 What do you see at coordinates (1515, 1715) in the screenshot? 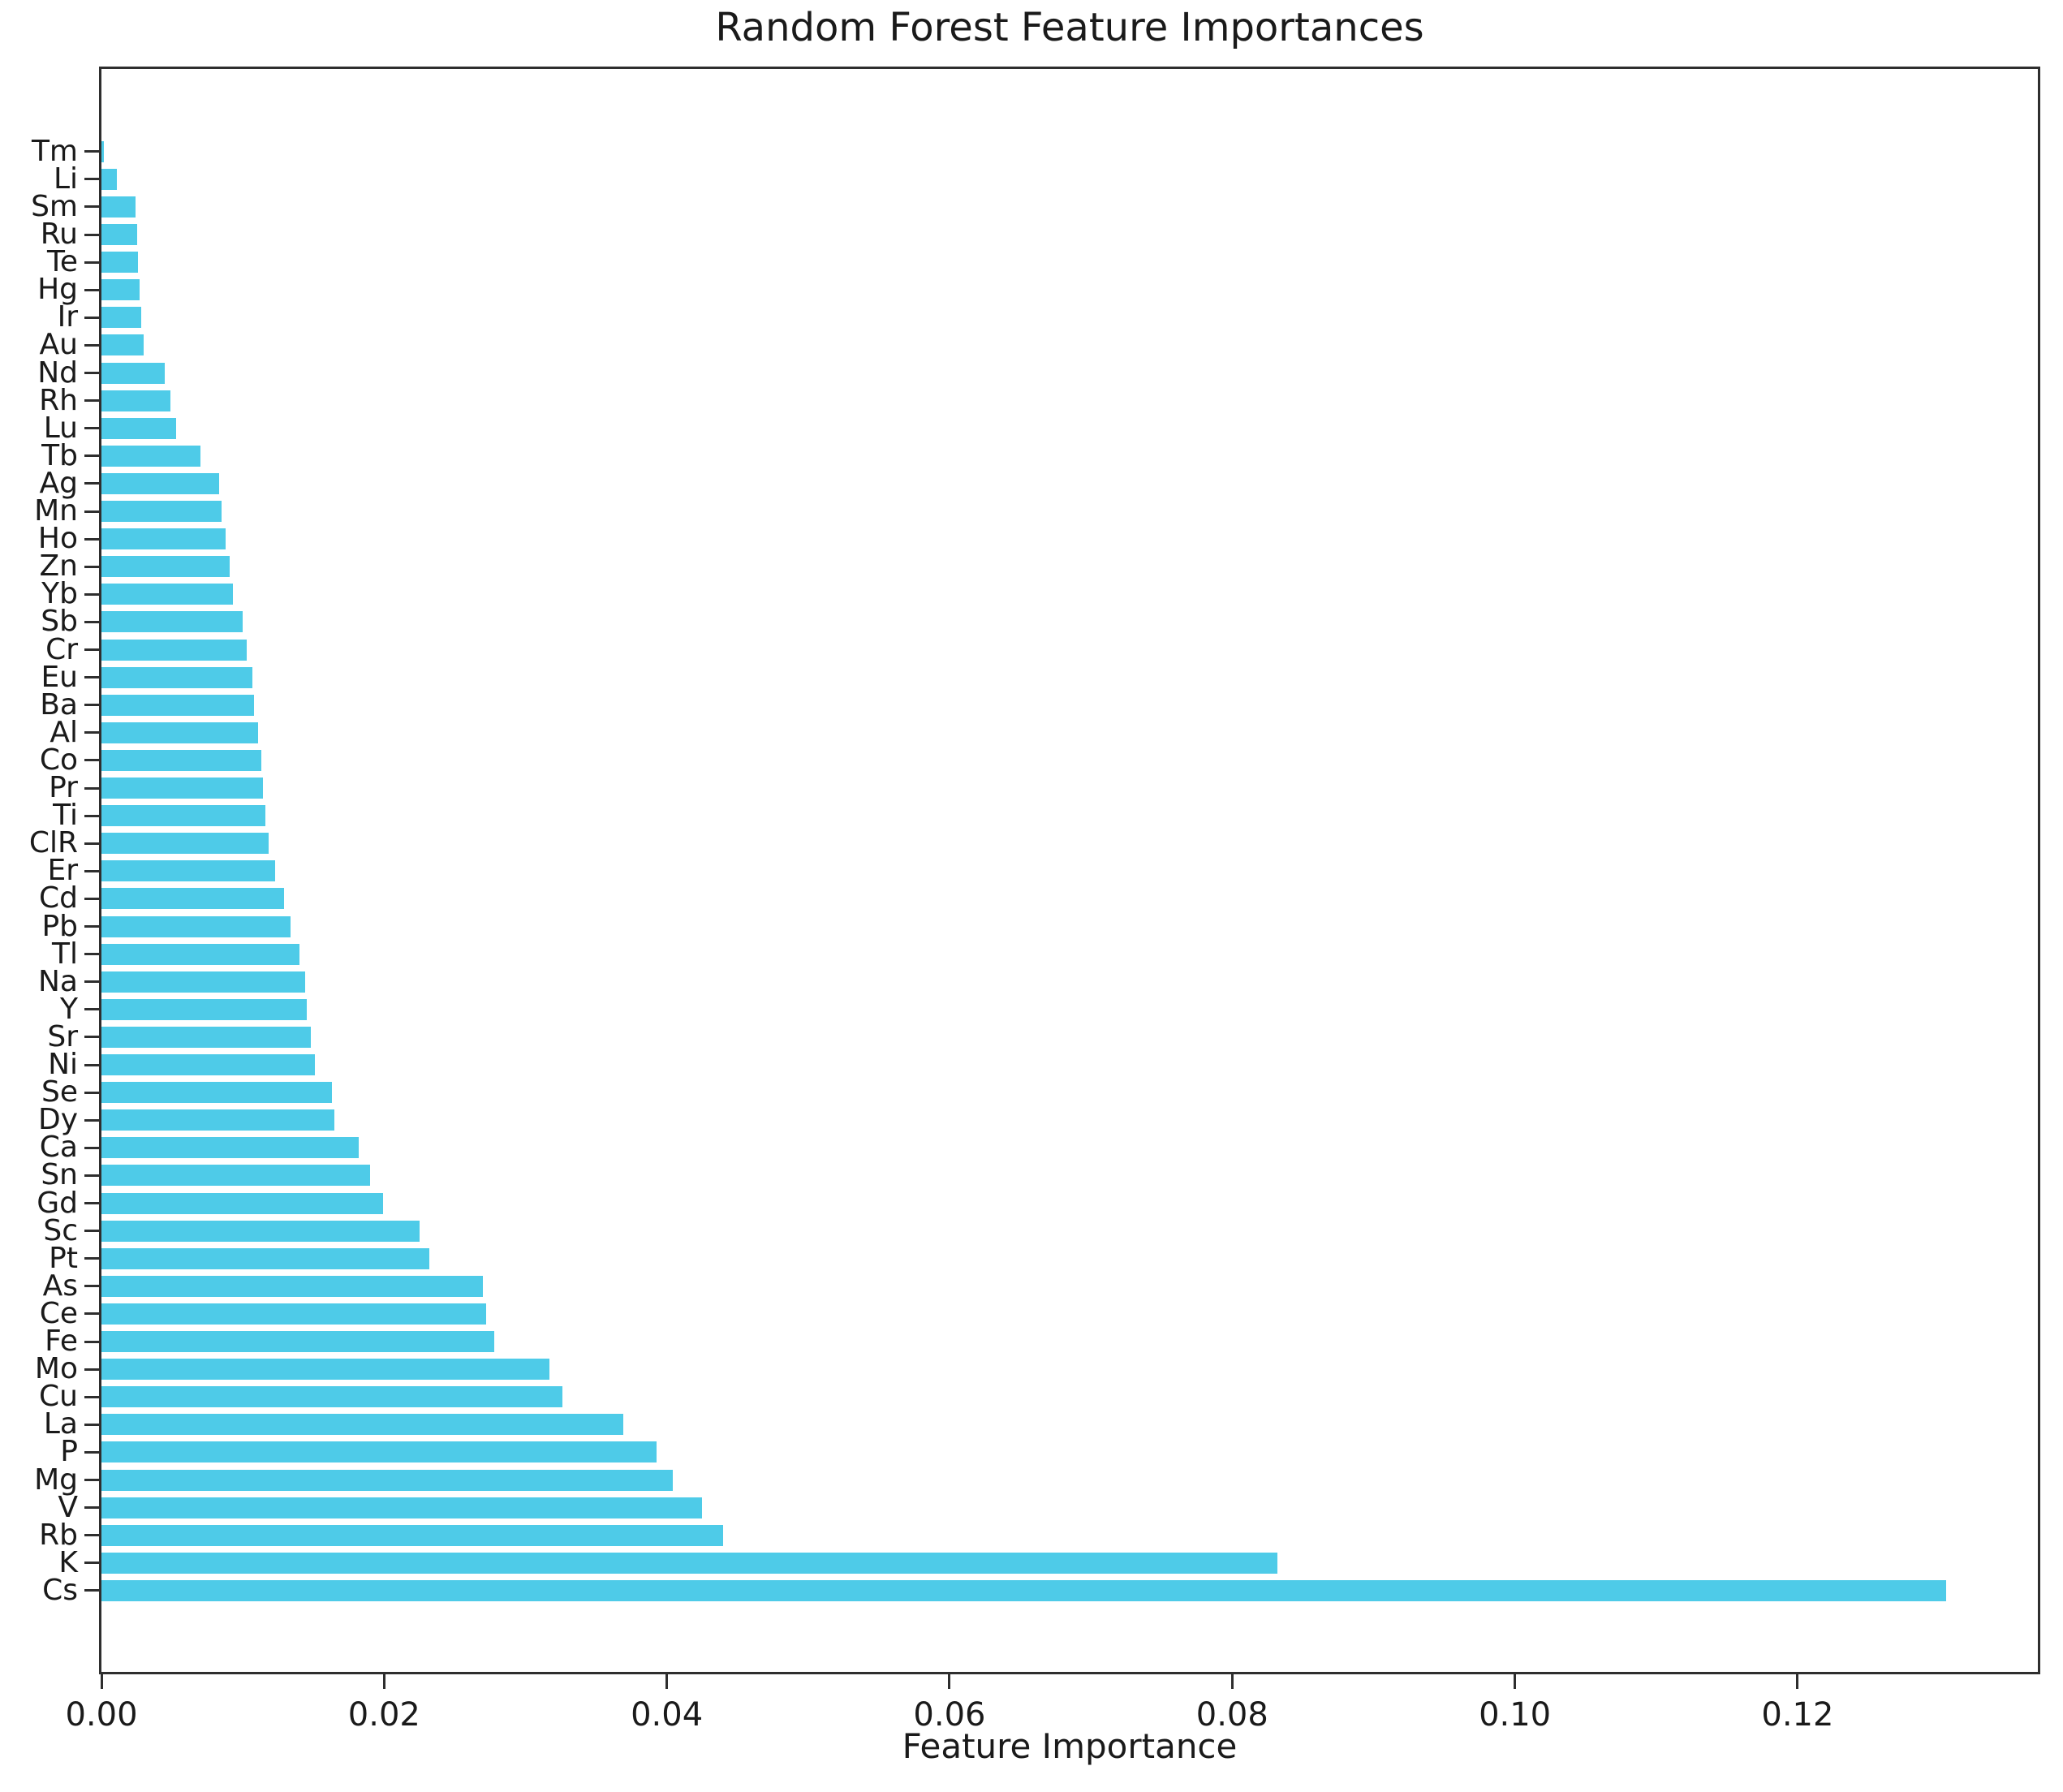
I see `x-tick-label-0.10: 0.10` at bounding box center [1515, 1715].